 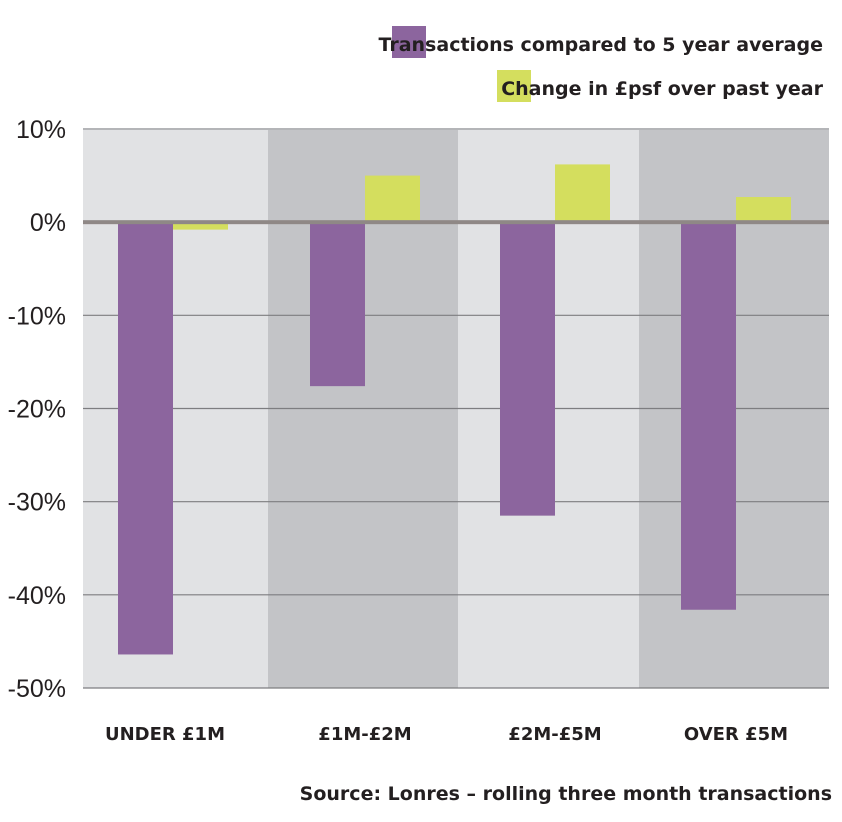 What do you see at coordinates (456, 129) in the screenshot?
I see `plot-top-border` at bounding box center [456, 129].